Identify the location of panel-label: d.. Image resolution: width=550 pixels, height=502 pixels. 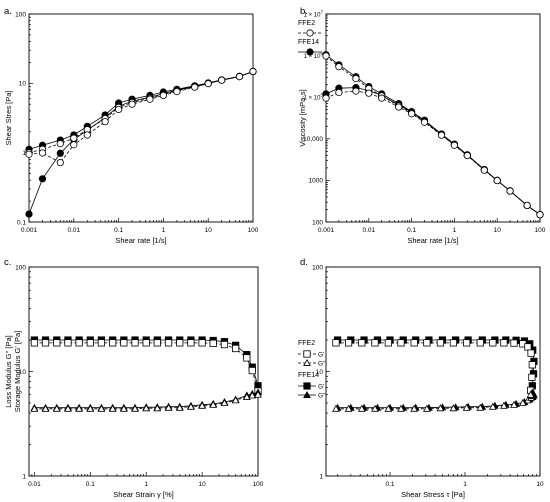
(304, 262).